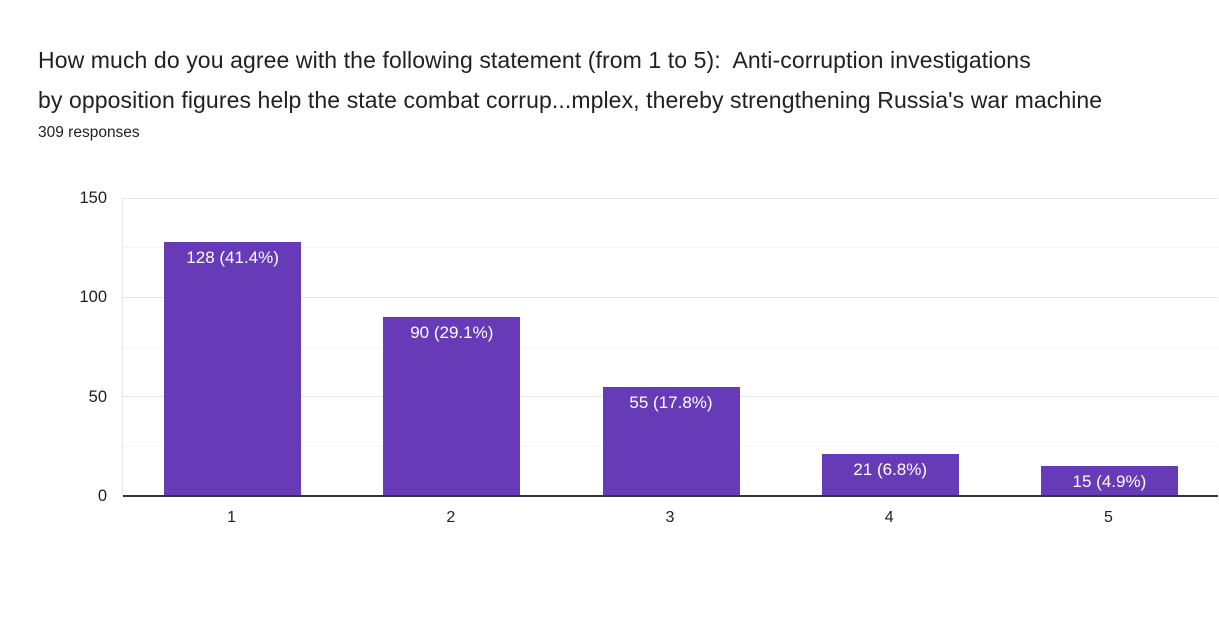 The height and width of the screenshot is (620, 1219). Describe the element at coordinates (233, 368) in the screenshot. I see `bar-category-1: 128 (41.4%)` at that location.